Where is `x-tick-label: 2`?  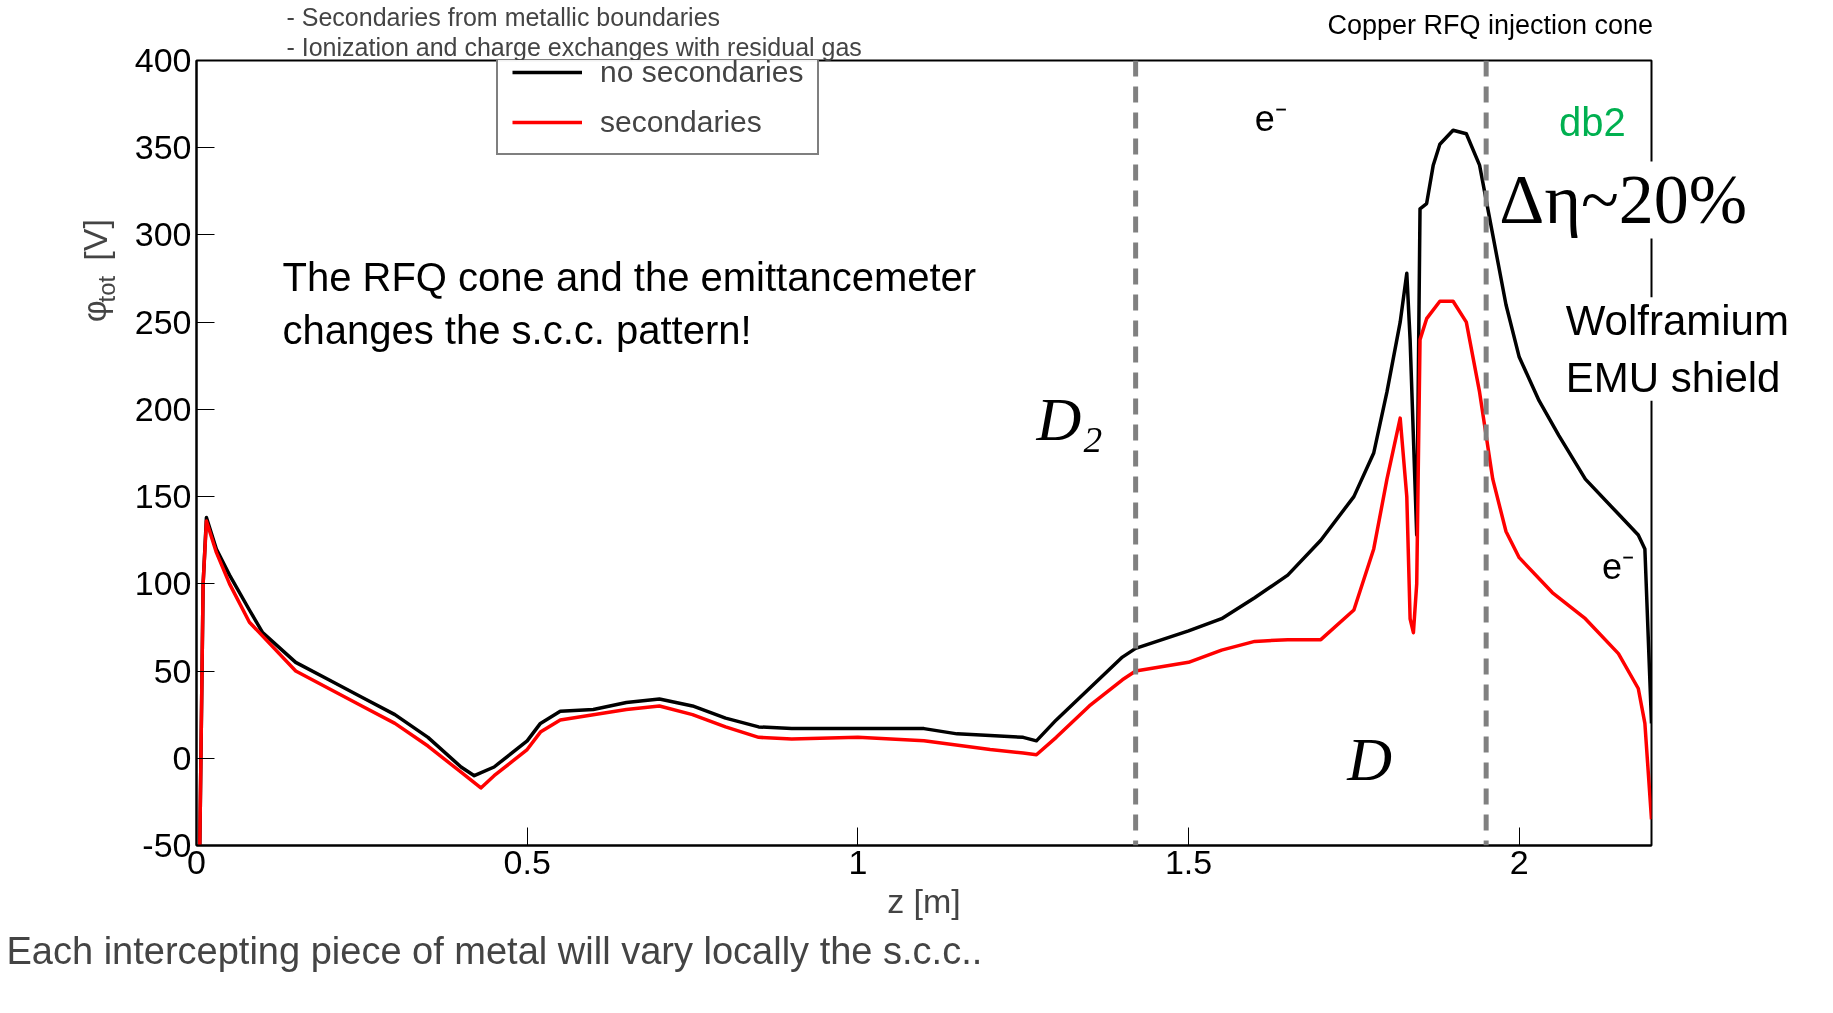
x-tick-label: 2 is located at coordinates (1519, 861).